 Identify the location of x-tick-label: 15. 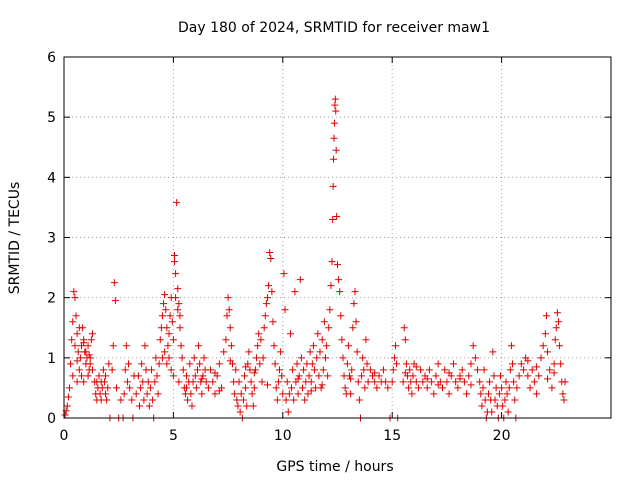
(392, 436).